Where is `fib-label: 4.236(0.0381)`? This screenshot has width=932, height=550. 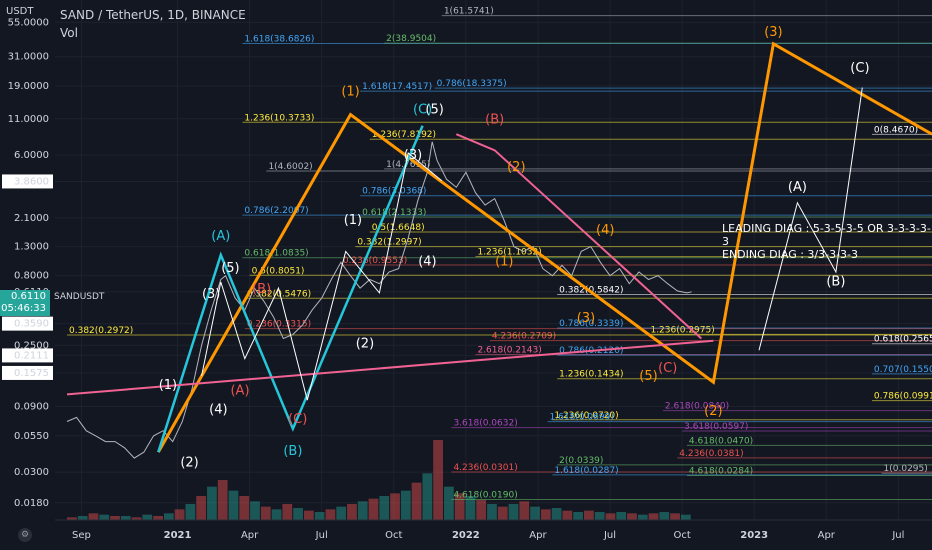
fib-label: 4.236(0.0381) is located at coordinates (711, 454).